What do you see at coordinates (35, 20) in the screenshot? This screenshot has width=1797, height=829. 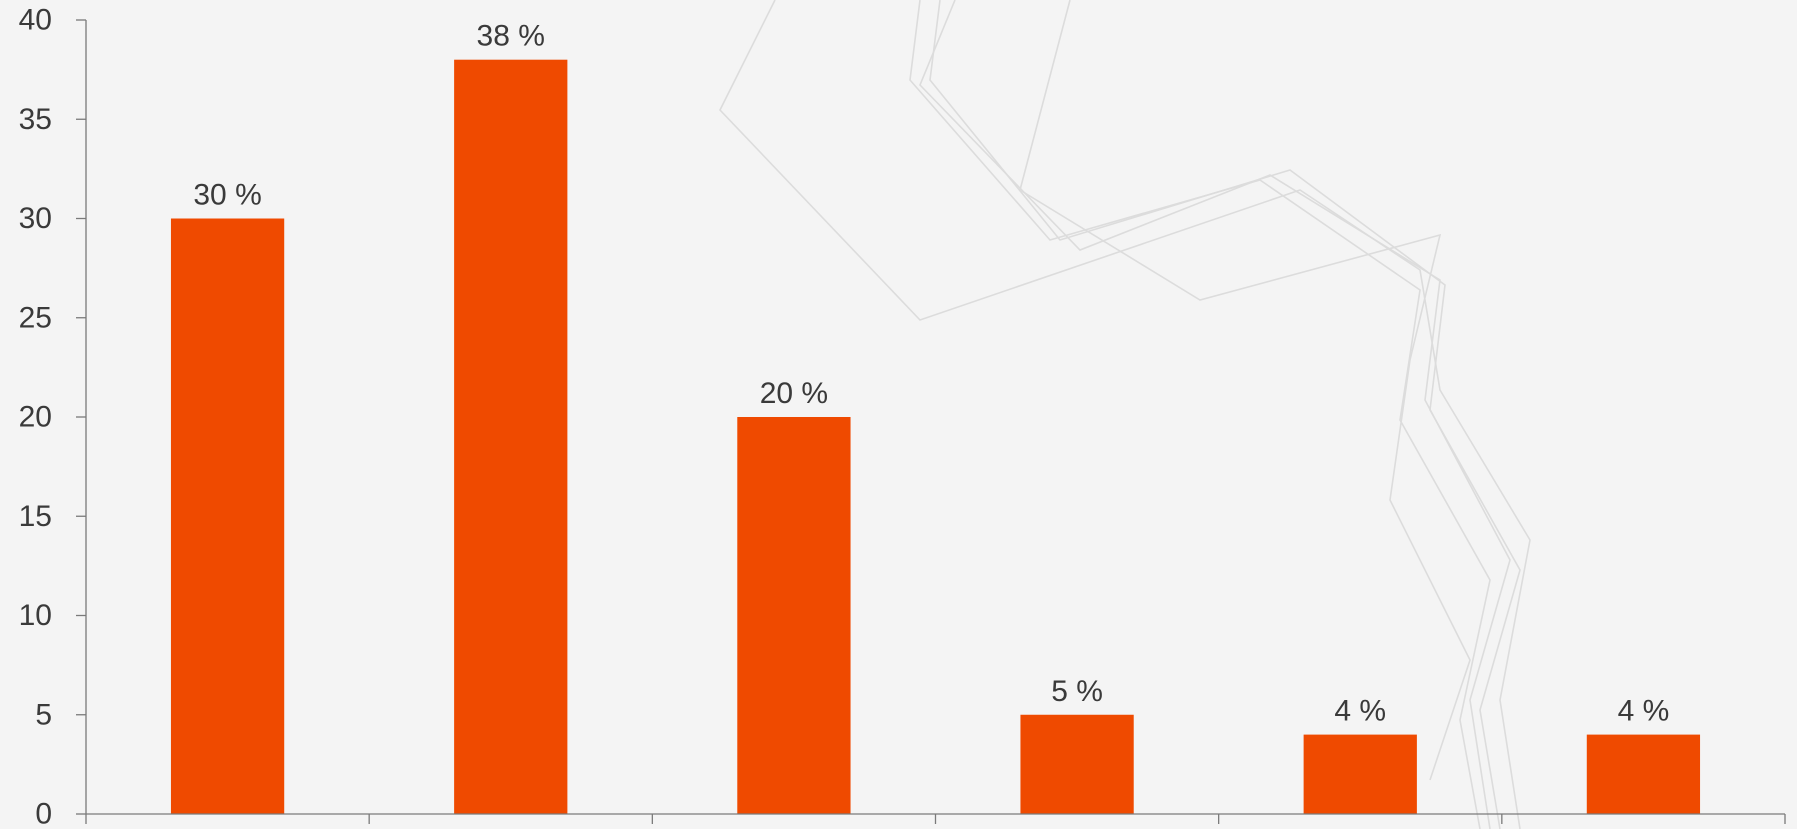 I see `y-tick-label: 40` at bounding box center [35, 20].